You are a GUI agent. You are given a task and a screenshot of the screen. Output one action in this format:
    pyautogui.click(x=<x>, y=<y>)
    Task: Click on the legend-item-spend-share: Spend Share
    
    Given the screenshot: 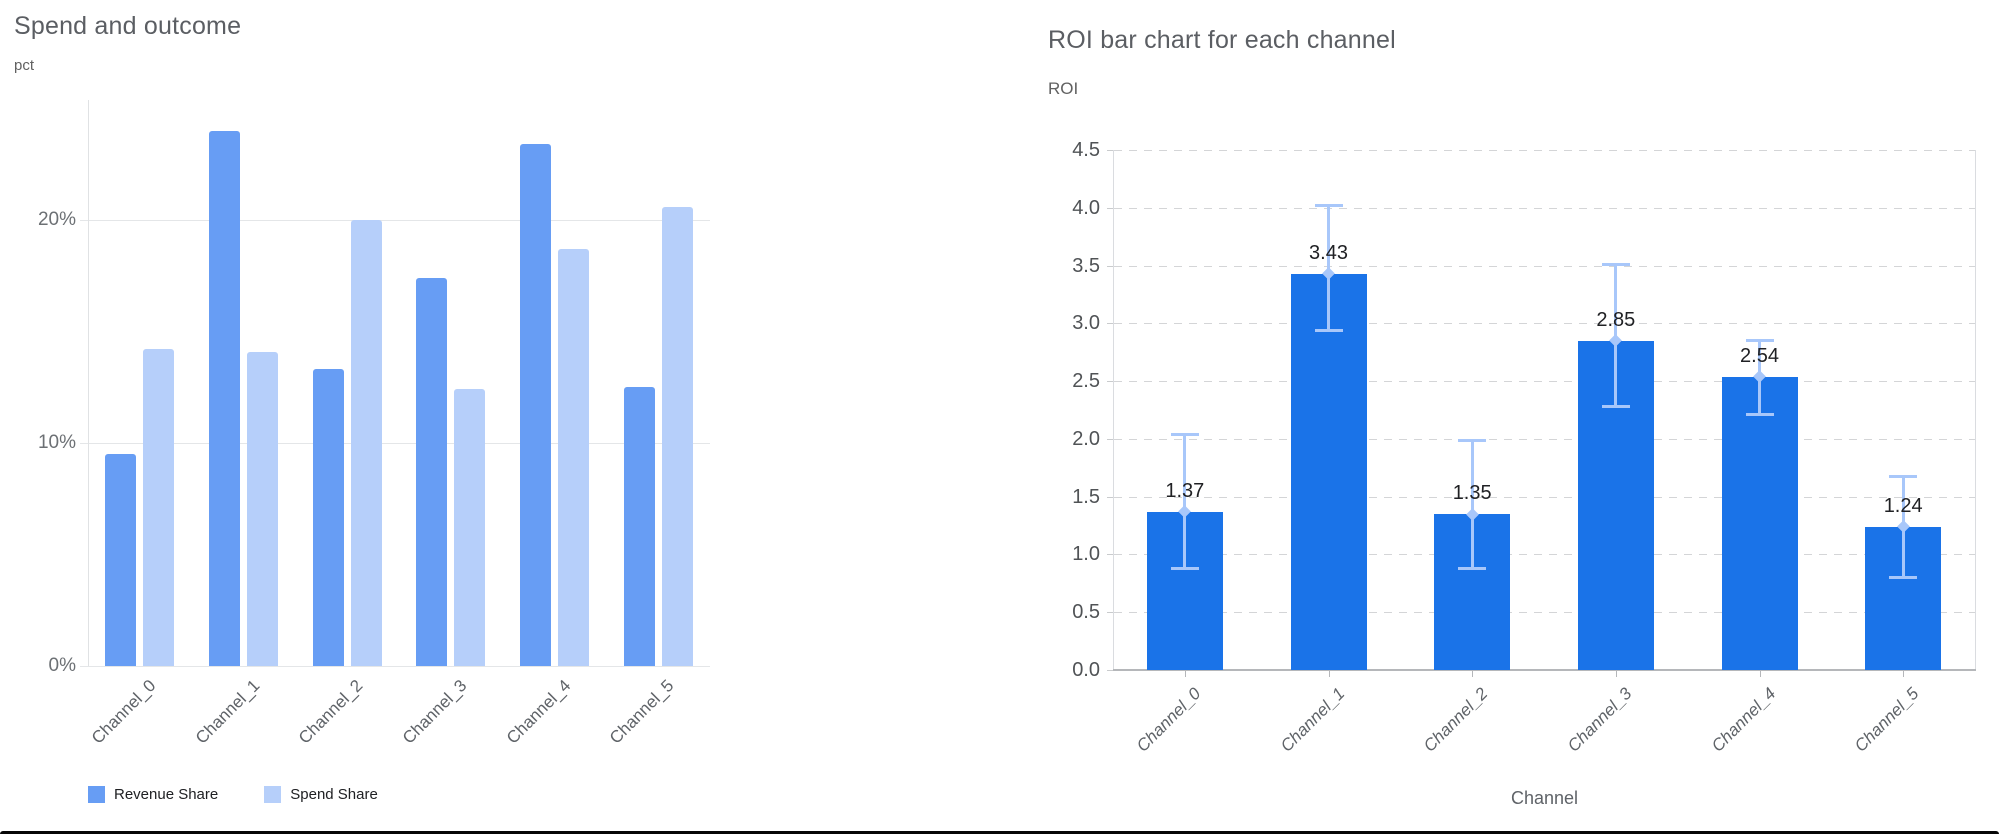 What is the action you would take?
    pyautogui.click(x=321, y=794)
    